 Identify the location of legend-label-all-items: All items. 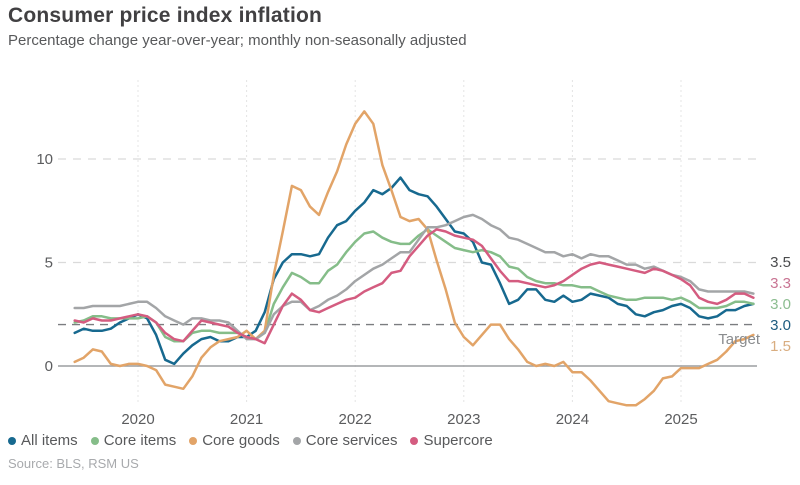
(49, 440).